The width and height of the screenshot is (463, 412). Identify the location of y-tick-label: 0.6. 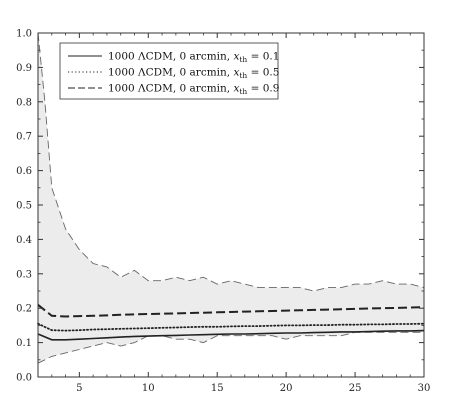
(24, 171).